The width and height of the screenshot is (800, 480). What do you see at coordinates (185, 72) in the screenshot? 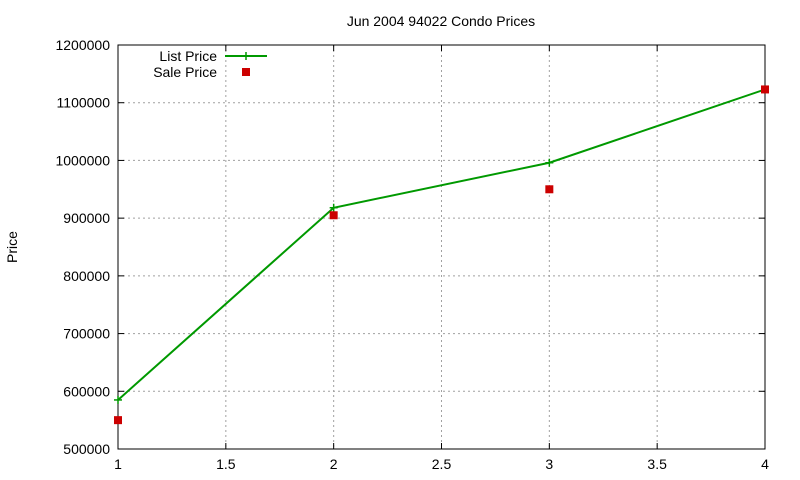
I see `legend-label: Sale Price` at bounding box center [185, 72].